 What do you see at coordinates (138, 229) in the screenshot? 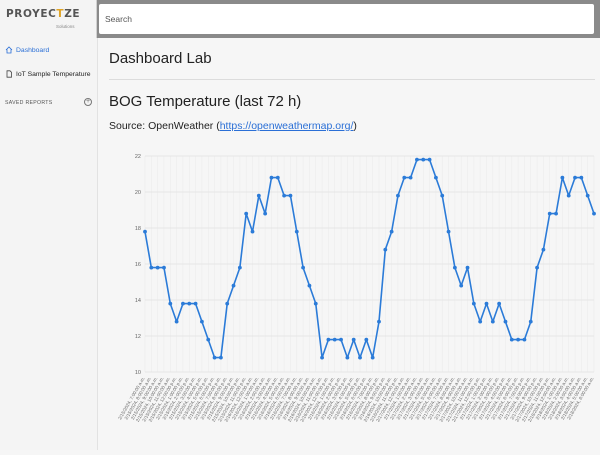
I see `y-tick-label: 18` at bounding box center [138, 229].